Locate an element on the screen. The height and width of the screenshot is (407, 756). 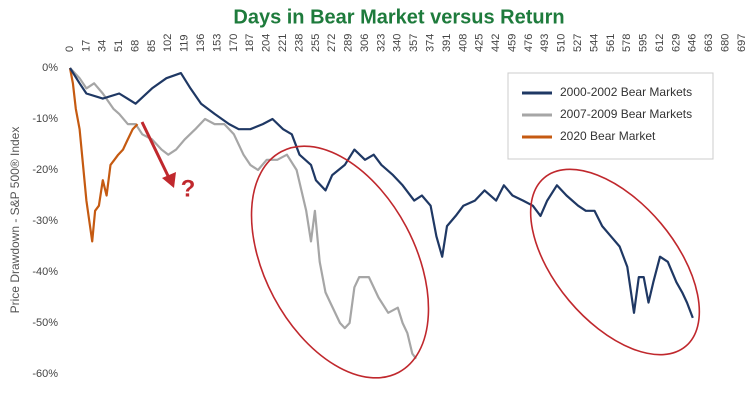
y-tick-label: -20% is located at coordinates (45, 170).